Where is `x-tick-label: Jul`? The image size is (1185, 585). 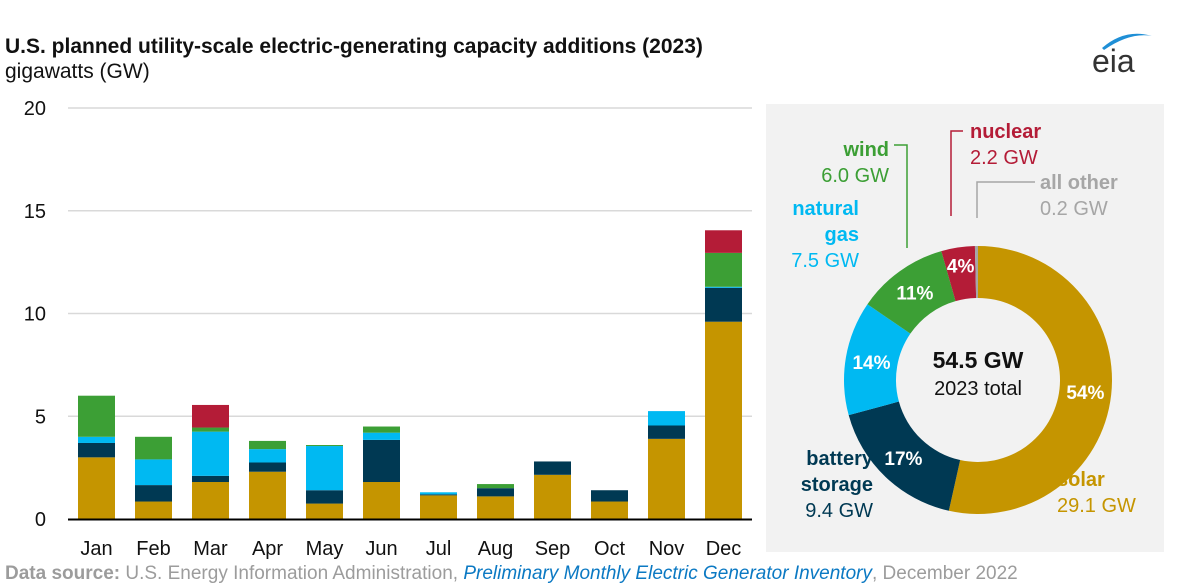 x-tick-label: Jul is located at coordinates (439, 549).